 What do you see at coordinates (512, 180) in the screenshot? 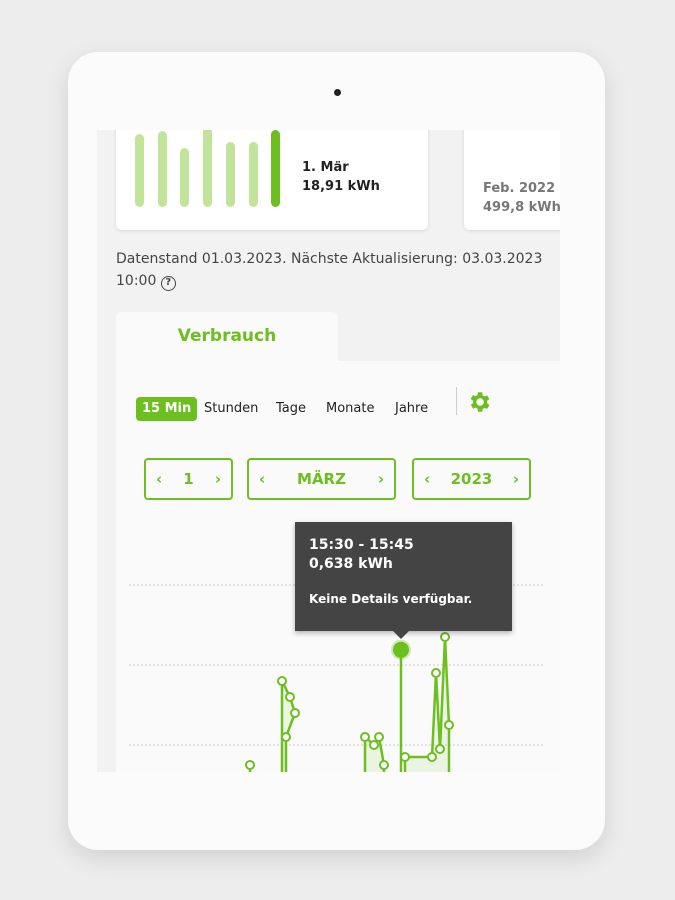
I see `monthly-summary-card: Feb. 2022 499,8 kWh` at bounding box center [512, 180].